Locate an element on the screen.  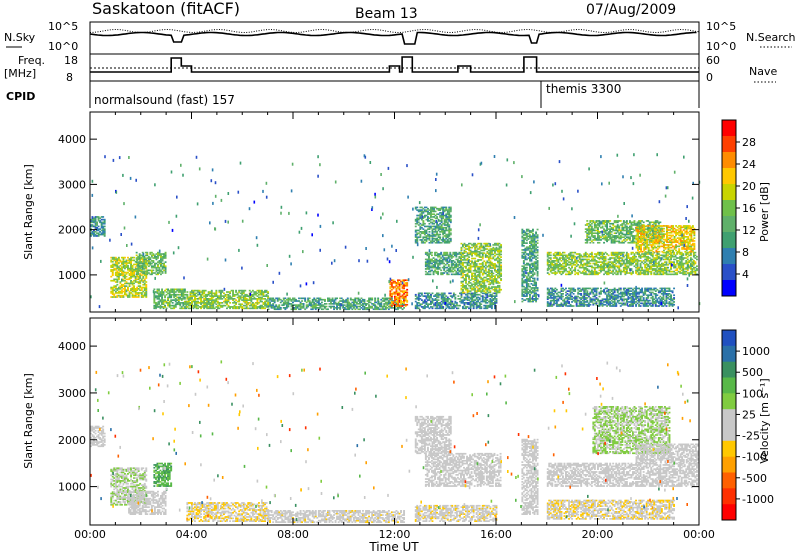
beam-title: Beam 13 is located at coordinates (386, 14).